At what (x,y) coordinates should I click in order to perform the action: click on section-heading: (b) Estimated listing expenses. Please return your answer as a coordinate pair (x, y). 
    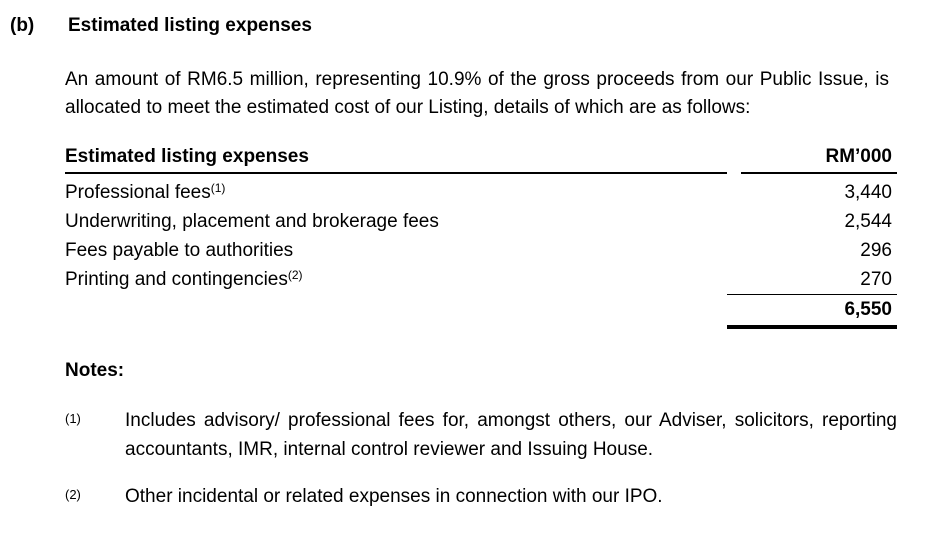
    Looking at the image, I should click on (469, 26).